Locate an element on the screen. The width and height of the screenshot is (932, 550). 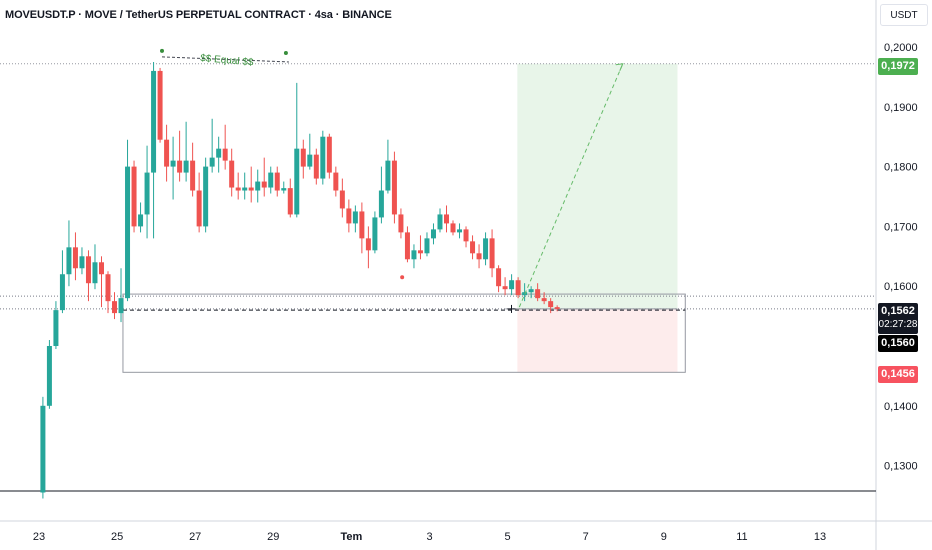
current-price-tag: 0,1562 02:27:28 is located at coordinates (898, 318).